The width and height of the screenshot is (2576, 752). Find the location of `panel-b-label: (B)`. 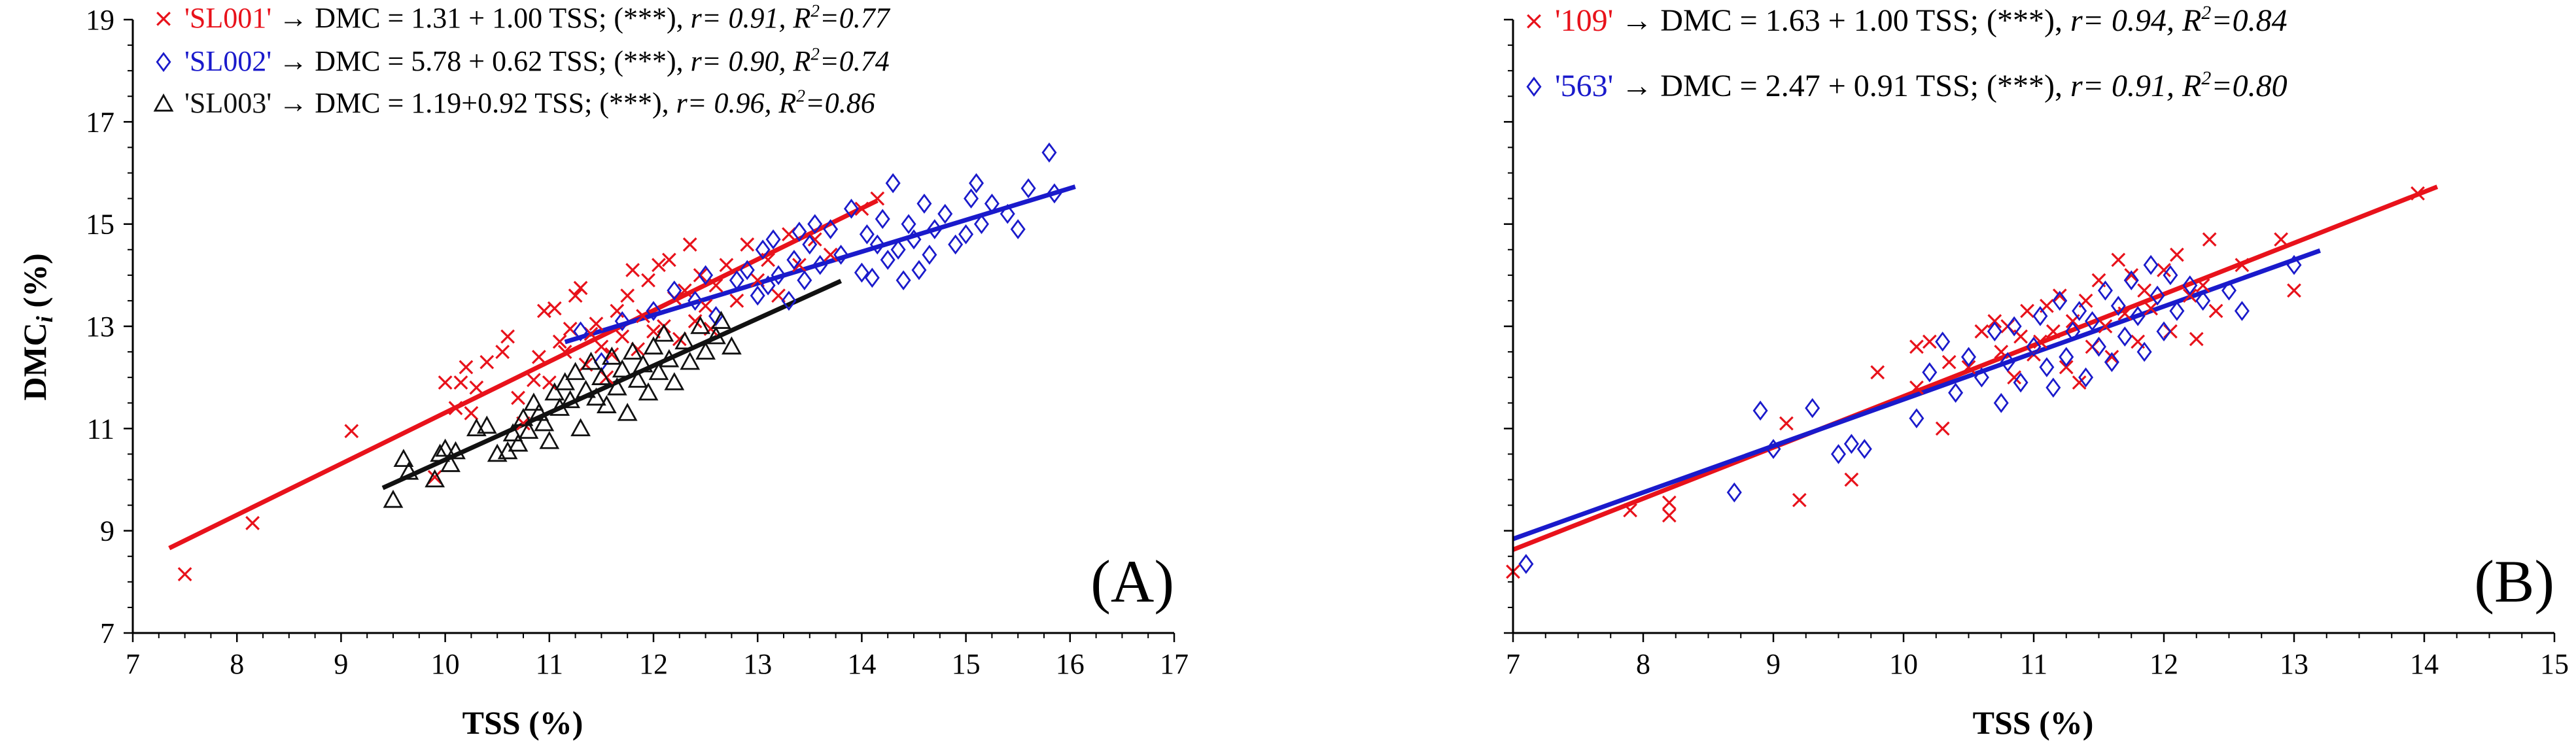

panel-b-label: (B) is located at coordinates (2514, 581).